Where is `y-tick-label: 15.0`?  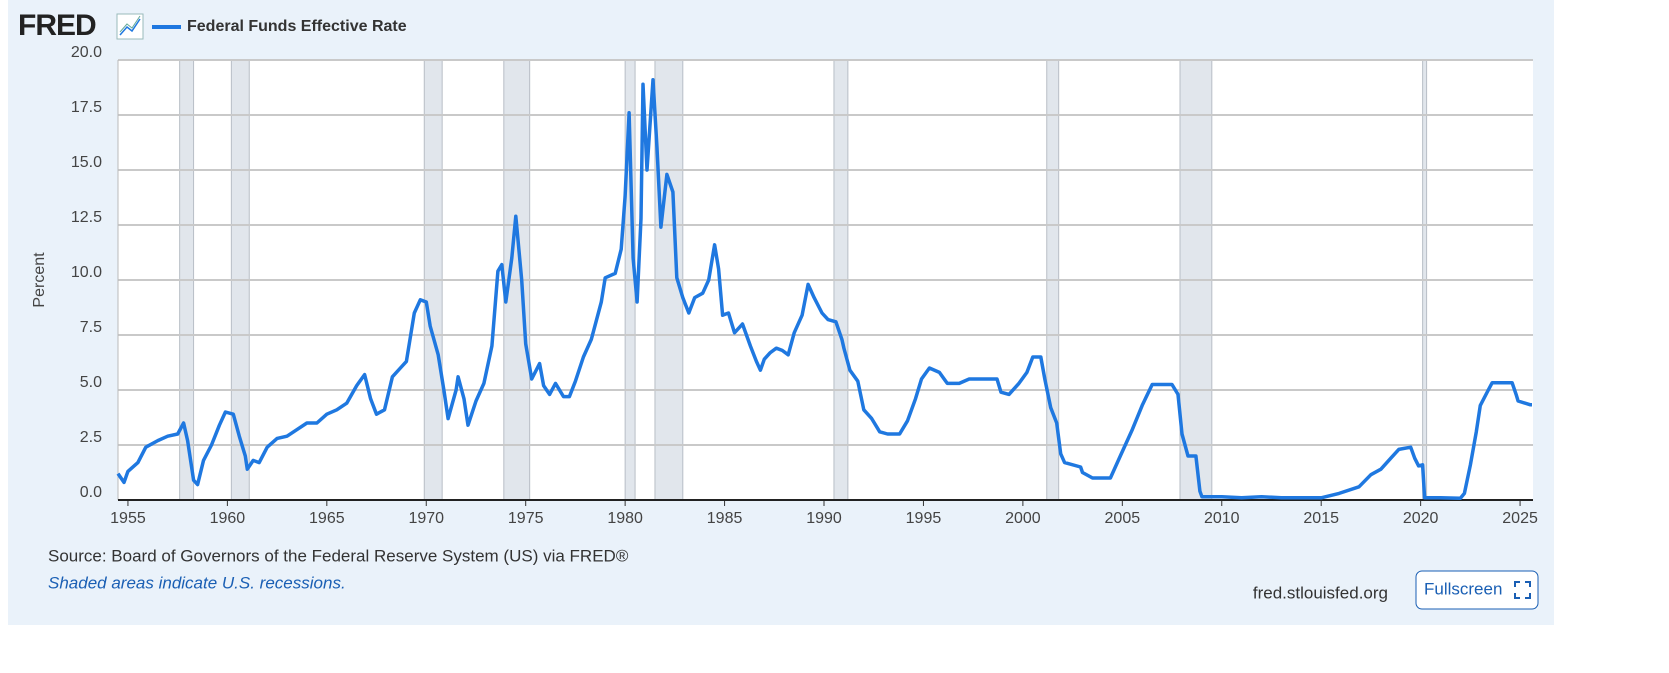
y-tick-label: 15.0 is located at coordinates (86, 162).